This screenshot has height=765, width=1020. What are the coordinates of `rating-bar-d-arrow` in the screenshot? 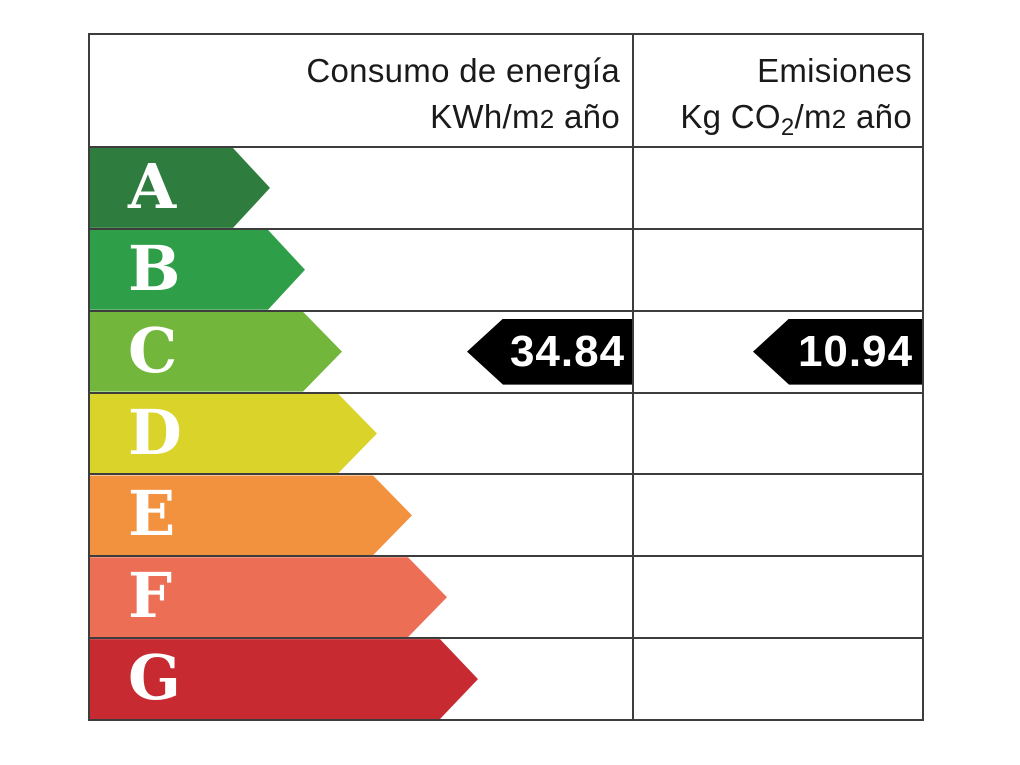 It's located at (233, 433).